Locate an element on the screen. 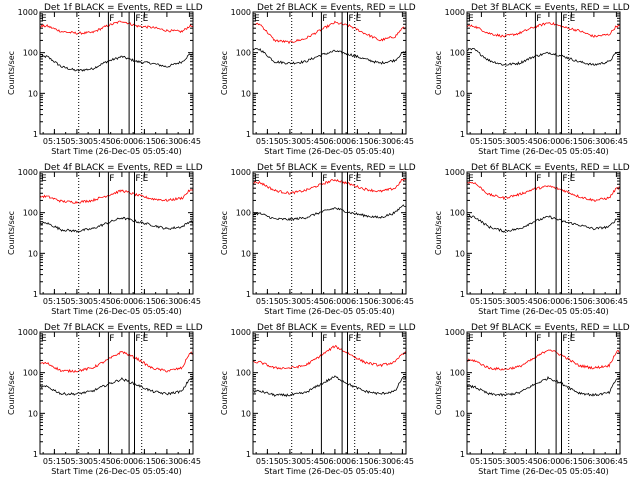 The image size is (640, 480). chart-title: Det 1f BLACK = Events, RED = LLD is located at coordinates (123, 8).